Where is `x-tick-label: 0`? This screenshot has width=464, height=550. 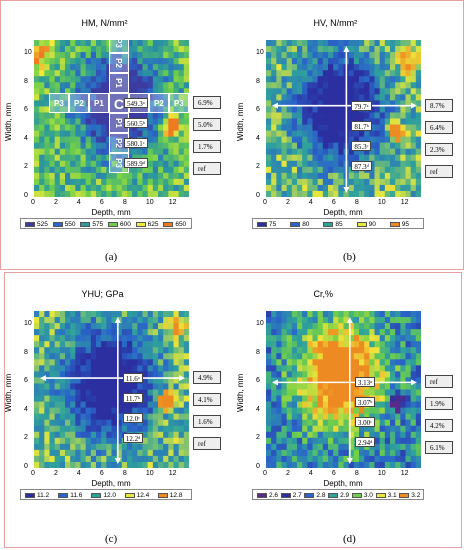
x-tick-label: 0 is located at coordinates (265, 202).